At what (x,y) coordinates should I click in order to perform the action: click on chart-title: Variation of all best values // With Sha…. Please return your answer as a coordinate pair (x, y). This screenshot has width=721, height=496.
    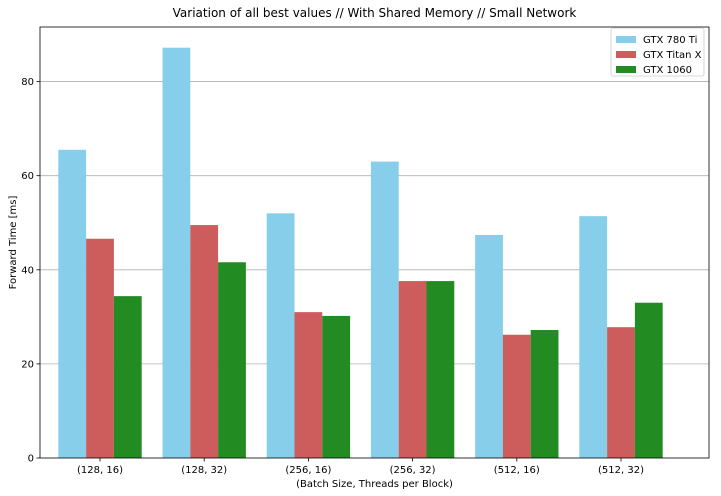
    Looking at the image, I should click on (375, 13).